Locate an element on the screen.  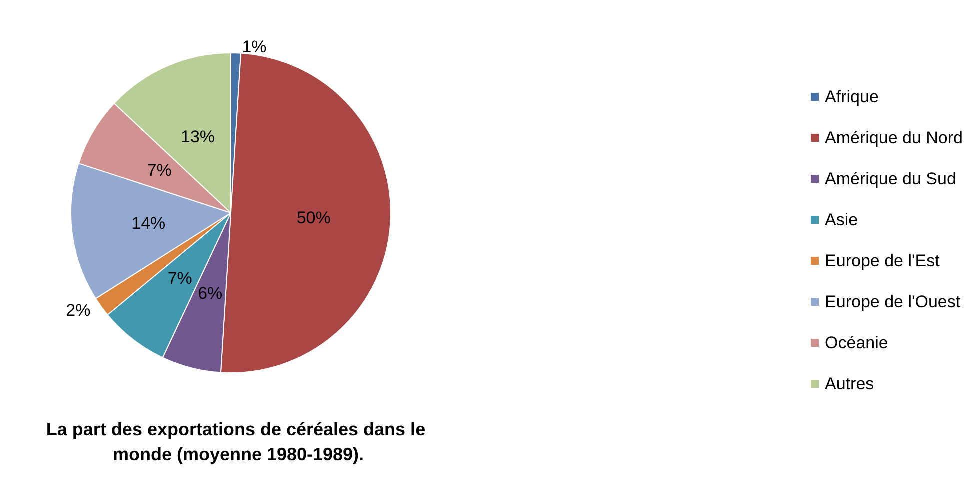
data-label: 6% is located at coordinates (210, 293).